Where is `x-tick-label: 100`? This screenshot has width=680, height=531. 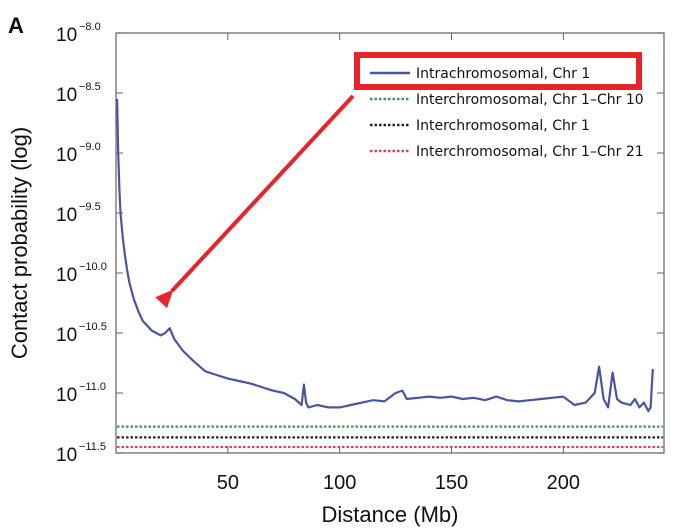
x-tick-label: 100 is located at coordinates (339, 483).